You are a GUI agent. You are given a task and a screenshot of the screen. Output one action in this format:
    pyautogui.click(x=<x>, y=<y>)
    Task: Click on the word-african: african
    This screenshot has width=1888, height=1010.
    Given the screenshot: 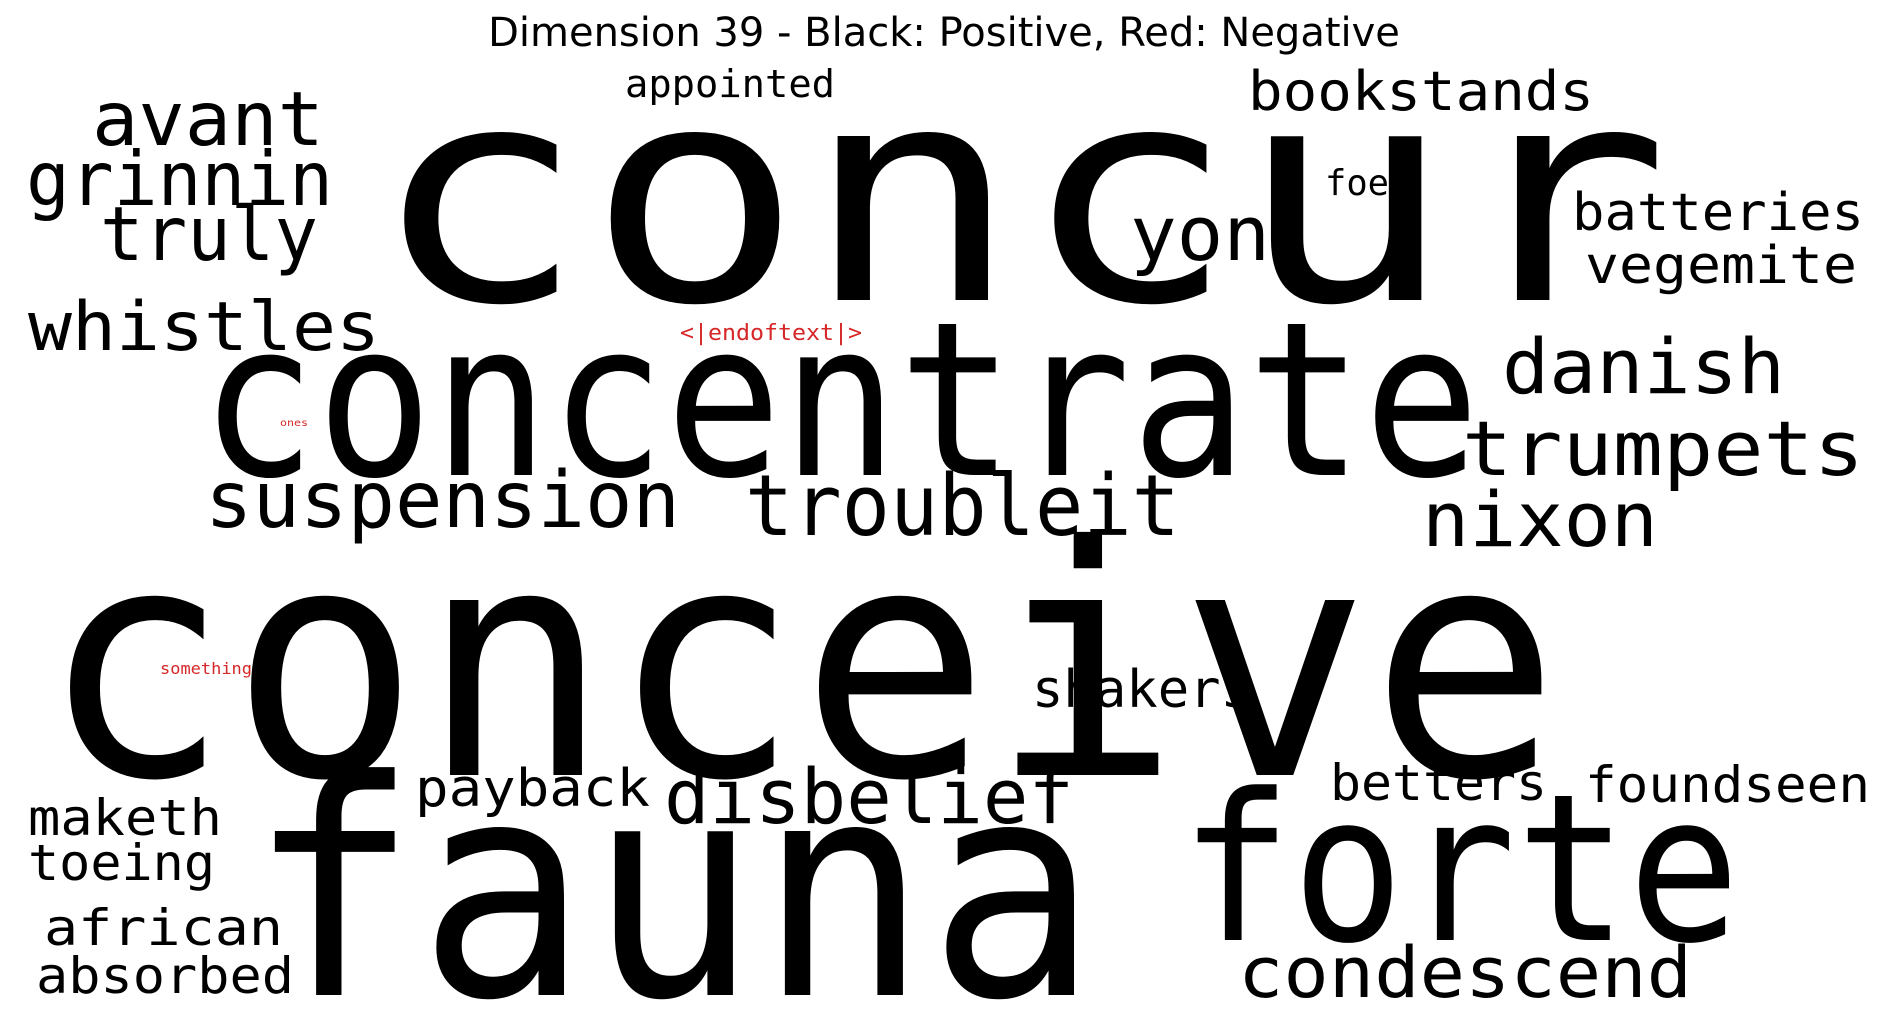 What is the action you would take?
    pyautogui.click(x=163, y=928)
    